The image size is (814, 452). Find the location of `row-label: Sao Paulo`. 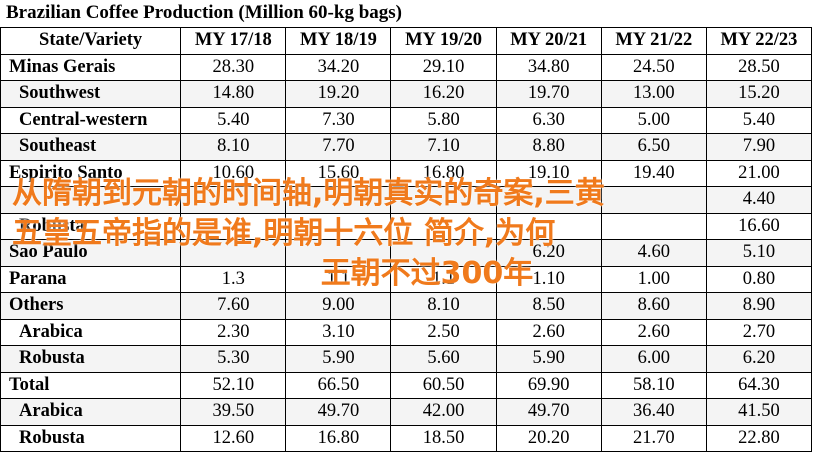

row-label: Sao Paulo is located at coordinates (91, 253).